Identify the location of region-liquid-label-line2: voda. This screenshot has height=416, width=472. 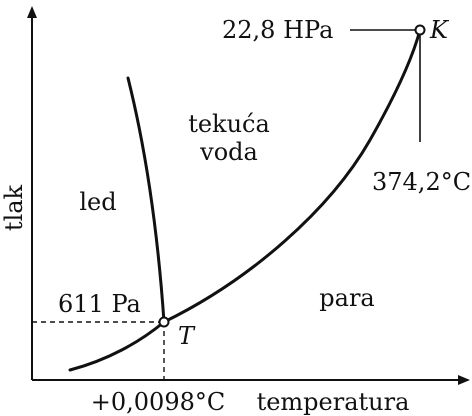
(228, 152).